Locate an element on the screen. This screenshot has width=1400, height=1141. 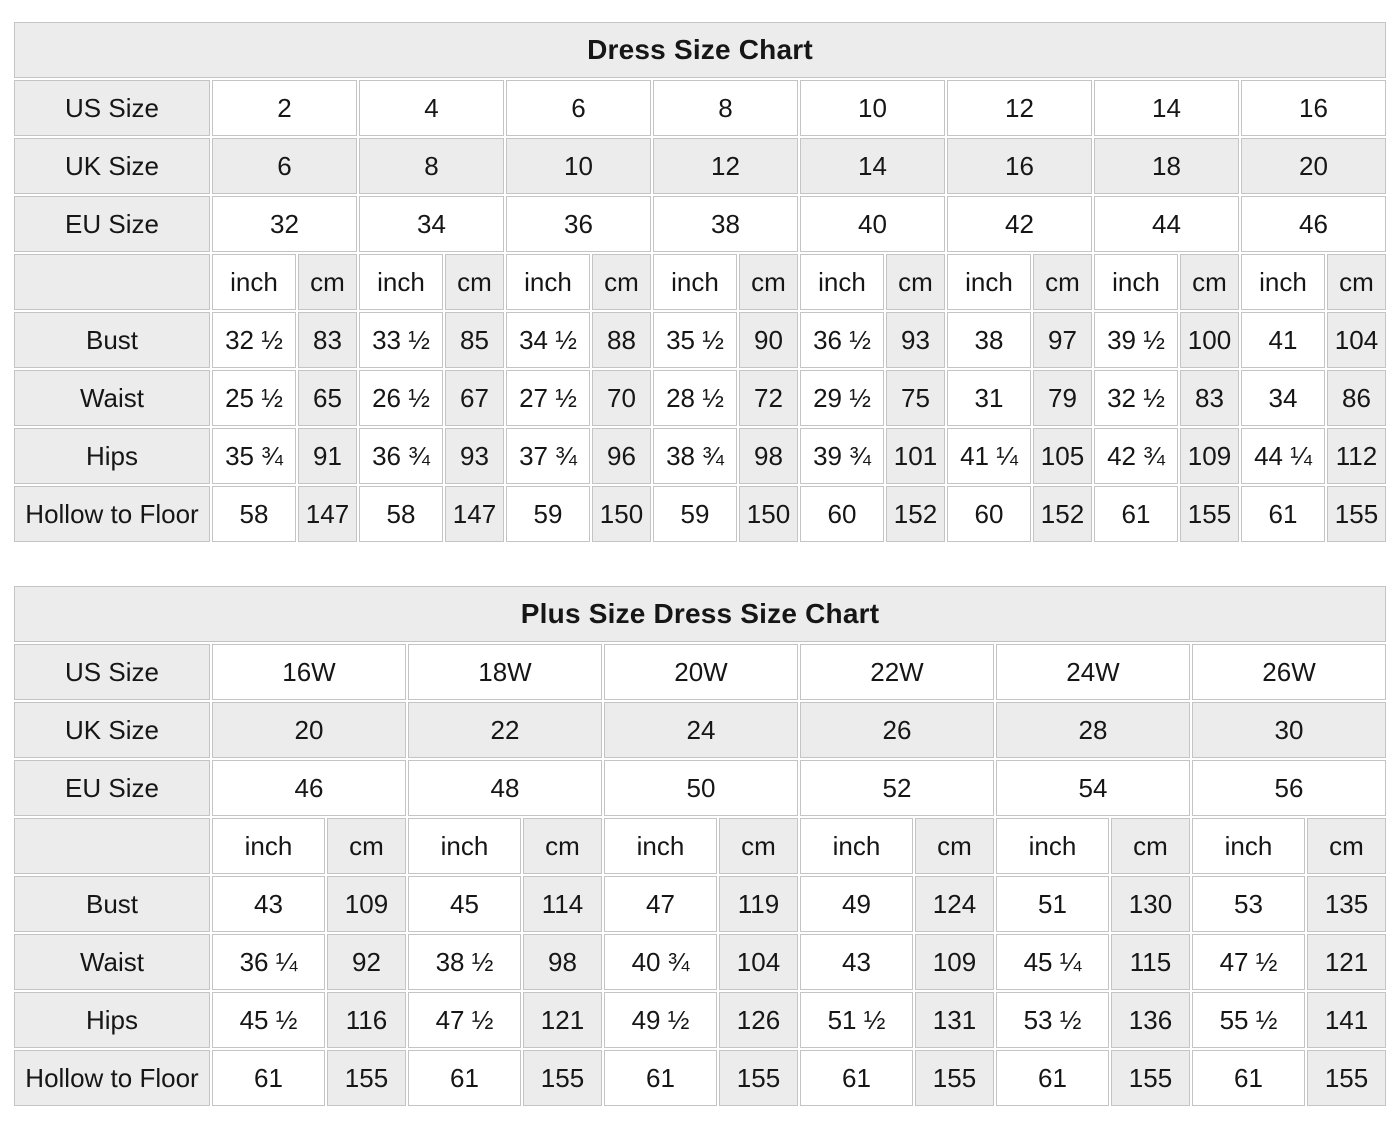
measurement-row-label: Hollow to Floor is located at coordinates (112, 514).